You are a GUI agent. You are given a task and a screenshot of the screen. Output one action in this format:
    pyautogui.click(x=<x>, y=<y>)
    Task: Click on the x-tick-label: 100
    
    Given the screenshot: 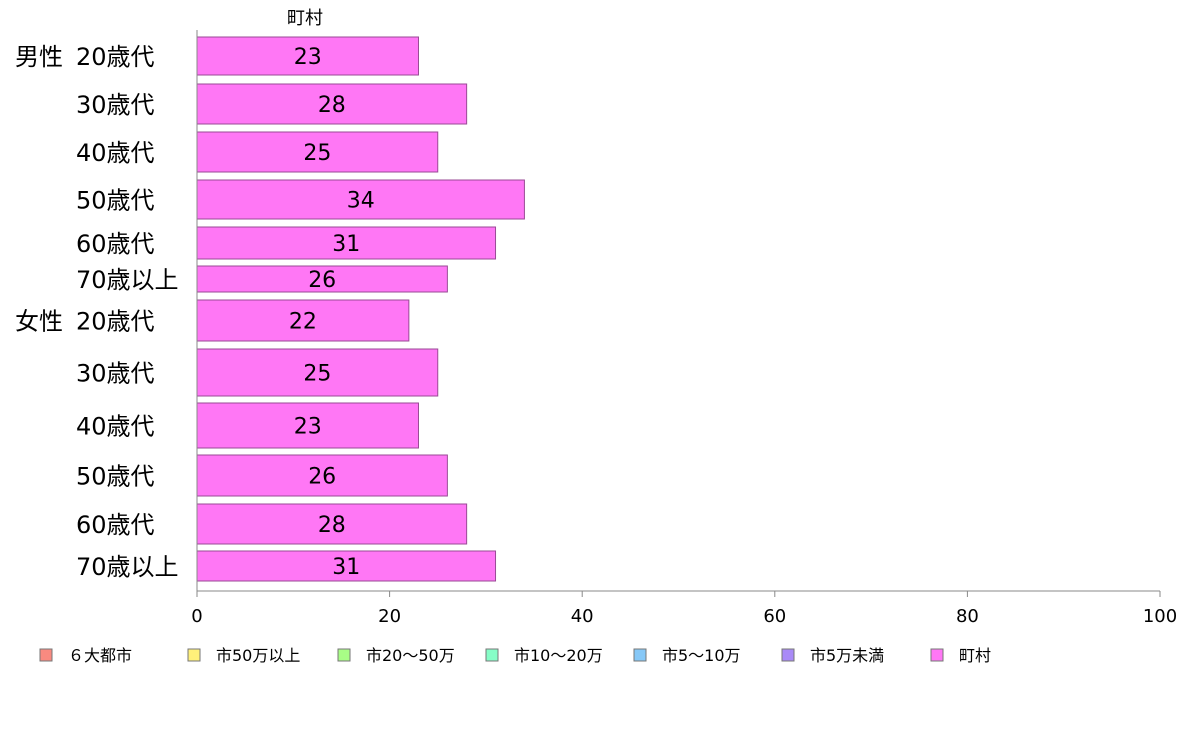 What is the action you would take?
    pyautogui.click(x=1160, y=616)
    